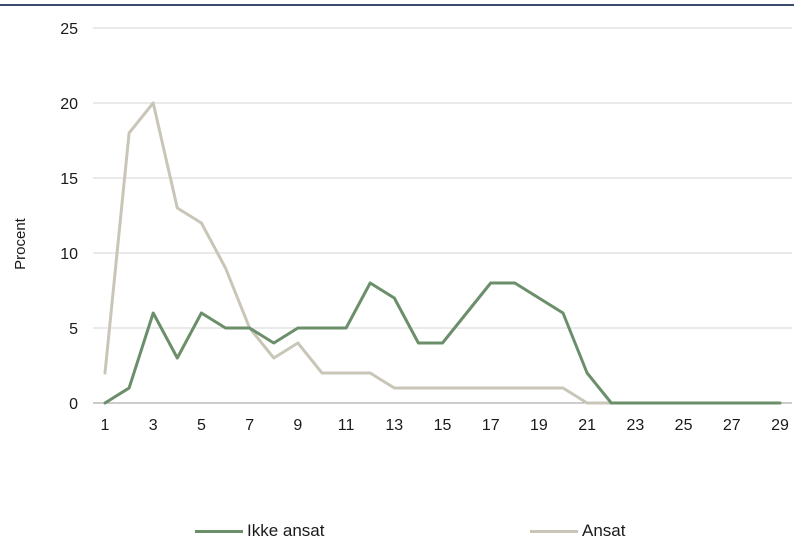 The width and height of the screenshot is (794, 541). What do you see at coordinates (69, 29) in the screenshot?
I see `y-tick-label: 25` at bounding box center [69, 29].